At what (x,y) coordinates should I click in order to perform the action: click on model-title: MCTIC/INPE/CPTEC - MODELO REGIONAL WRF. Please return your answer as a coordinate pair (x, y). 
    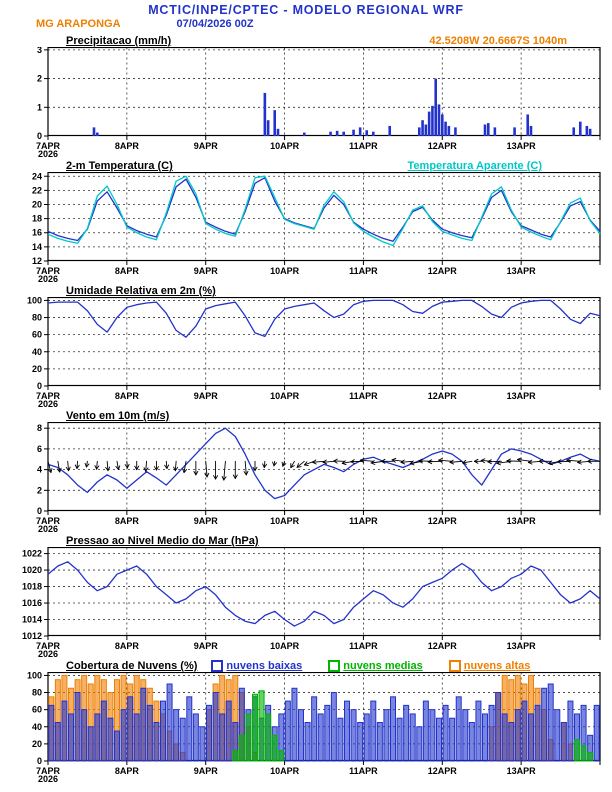
    Looking at the image, I should click on (306, 10).